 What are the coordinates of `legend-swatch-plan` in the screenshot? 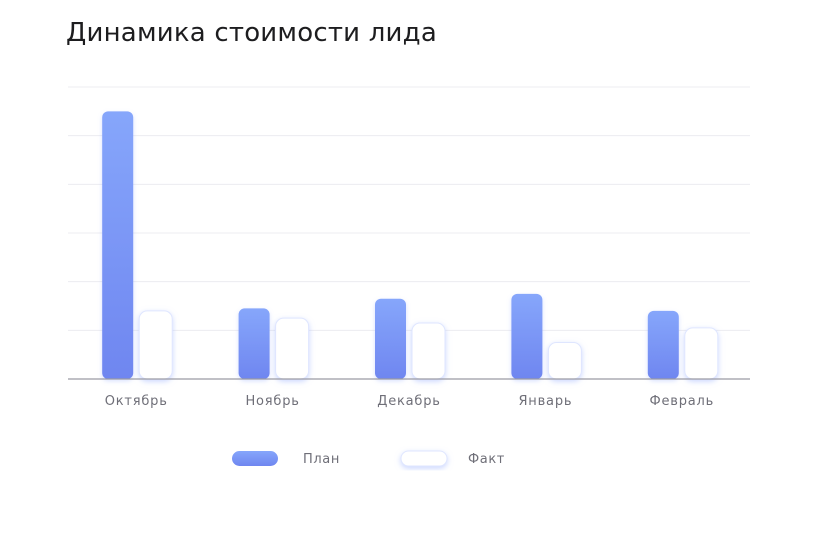 It's located at (255, 458).